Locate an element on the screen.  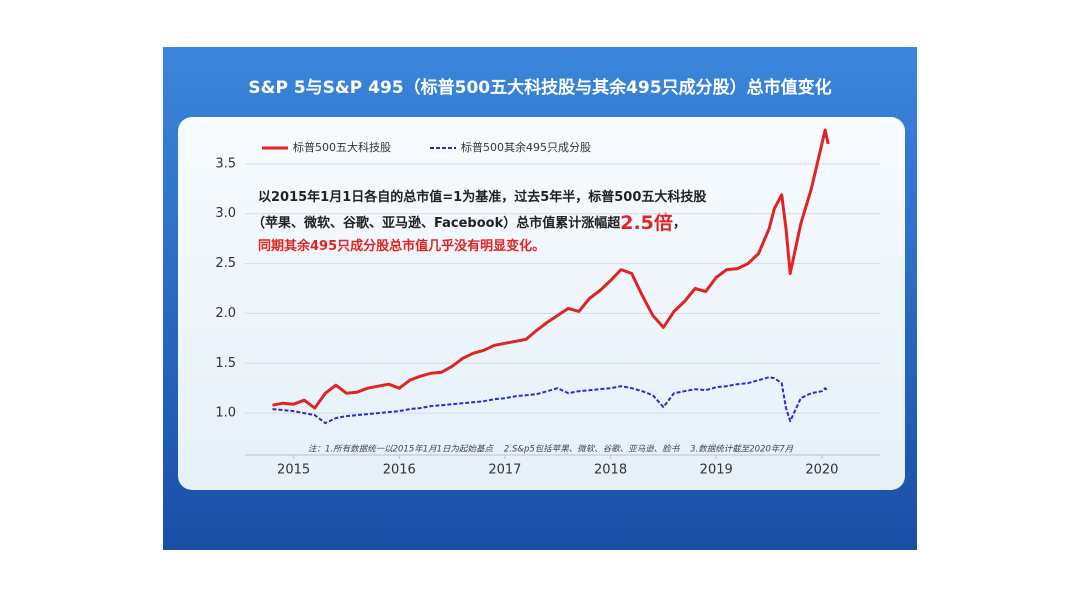
chart-title: S&P 5与S&P 495（标普500五大科技股与其余495只成分股）总市值变化 is located at coordinates (539, 87).